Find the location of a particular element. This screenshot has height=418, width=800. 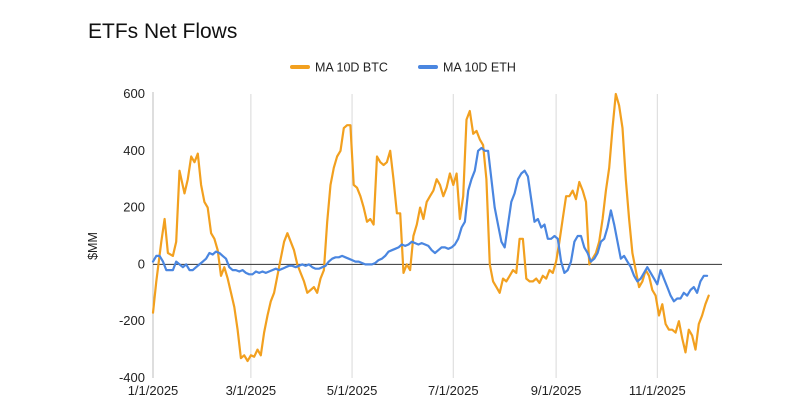

y-tick-label: 0 is located at coordinates (141, 263).